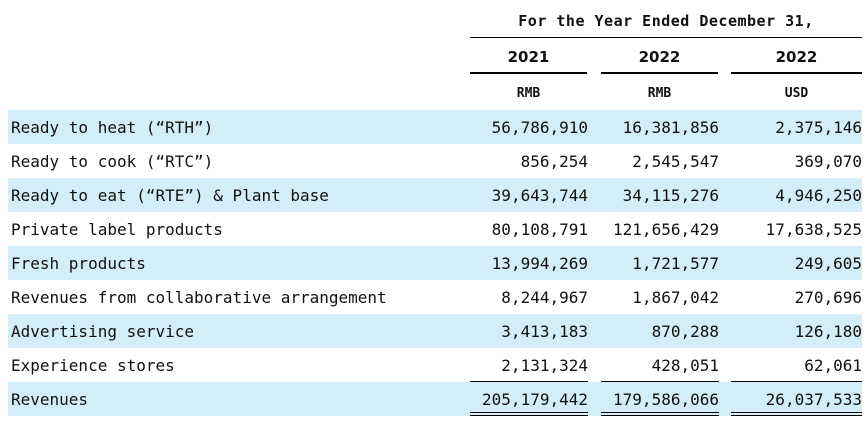 The image size is (867, 426). I want to click on value-2022-rmb: 1,867,042, so click(675, 297).